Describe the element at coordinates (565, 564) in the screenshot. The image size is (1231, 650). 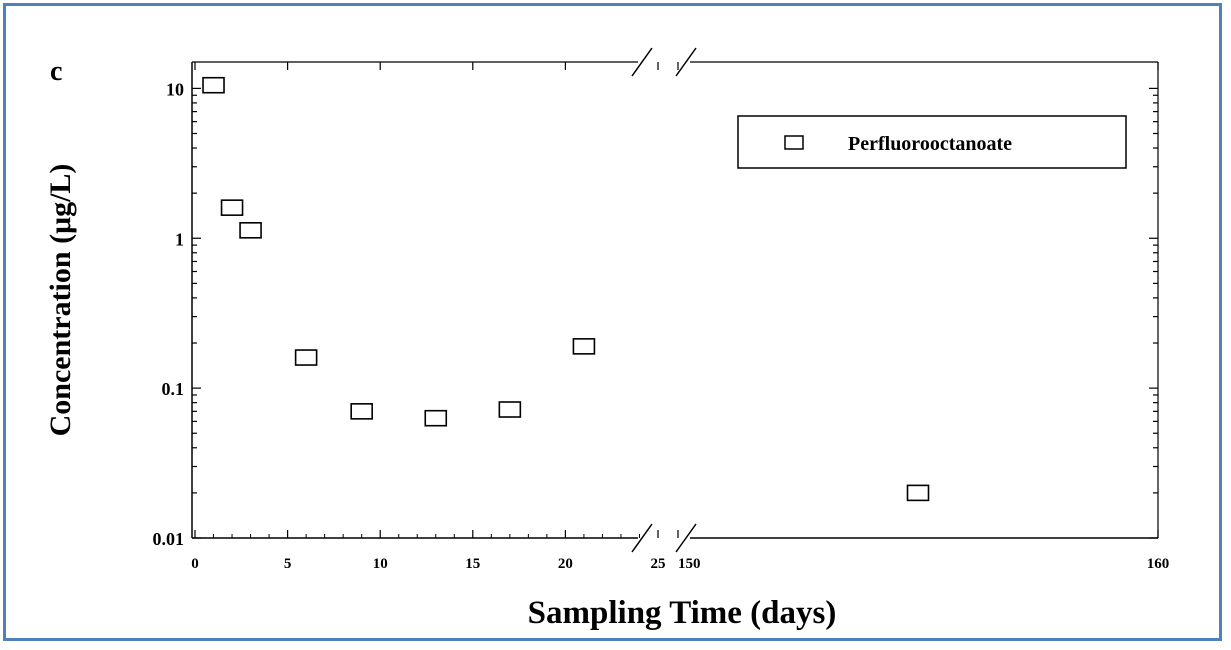
I see `x-tick-label: 20` at that location.